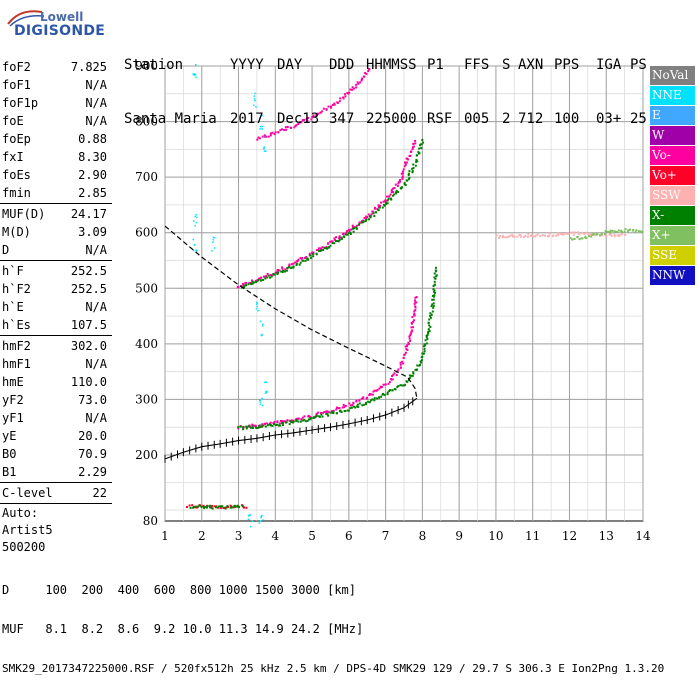 This screenshot has width=700, height=688. Describe the element at coordinates (20, 513) in the screenshot. I see `auto-label: Auto:` at that location.